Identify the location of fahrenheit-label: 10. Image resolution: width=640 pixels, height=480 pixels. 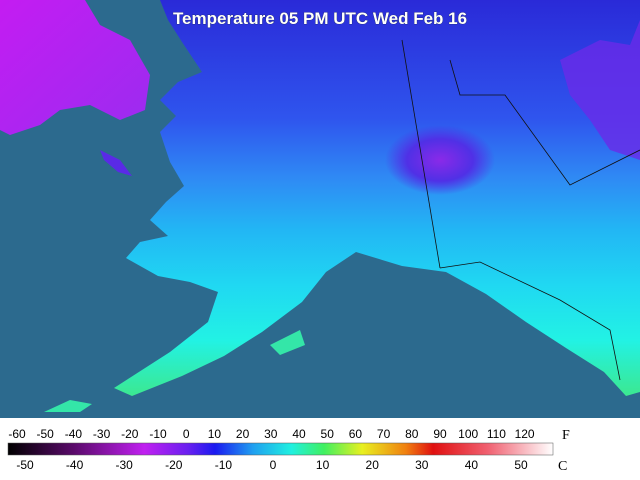
(215, 434).